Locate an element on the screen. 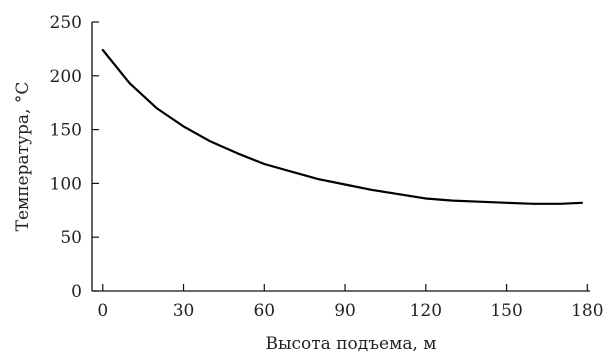 The image size is (608, 355). x-tick-label: 90 is located at coordinates (345, 311).